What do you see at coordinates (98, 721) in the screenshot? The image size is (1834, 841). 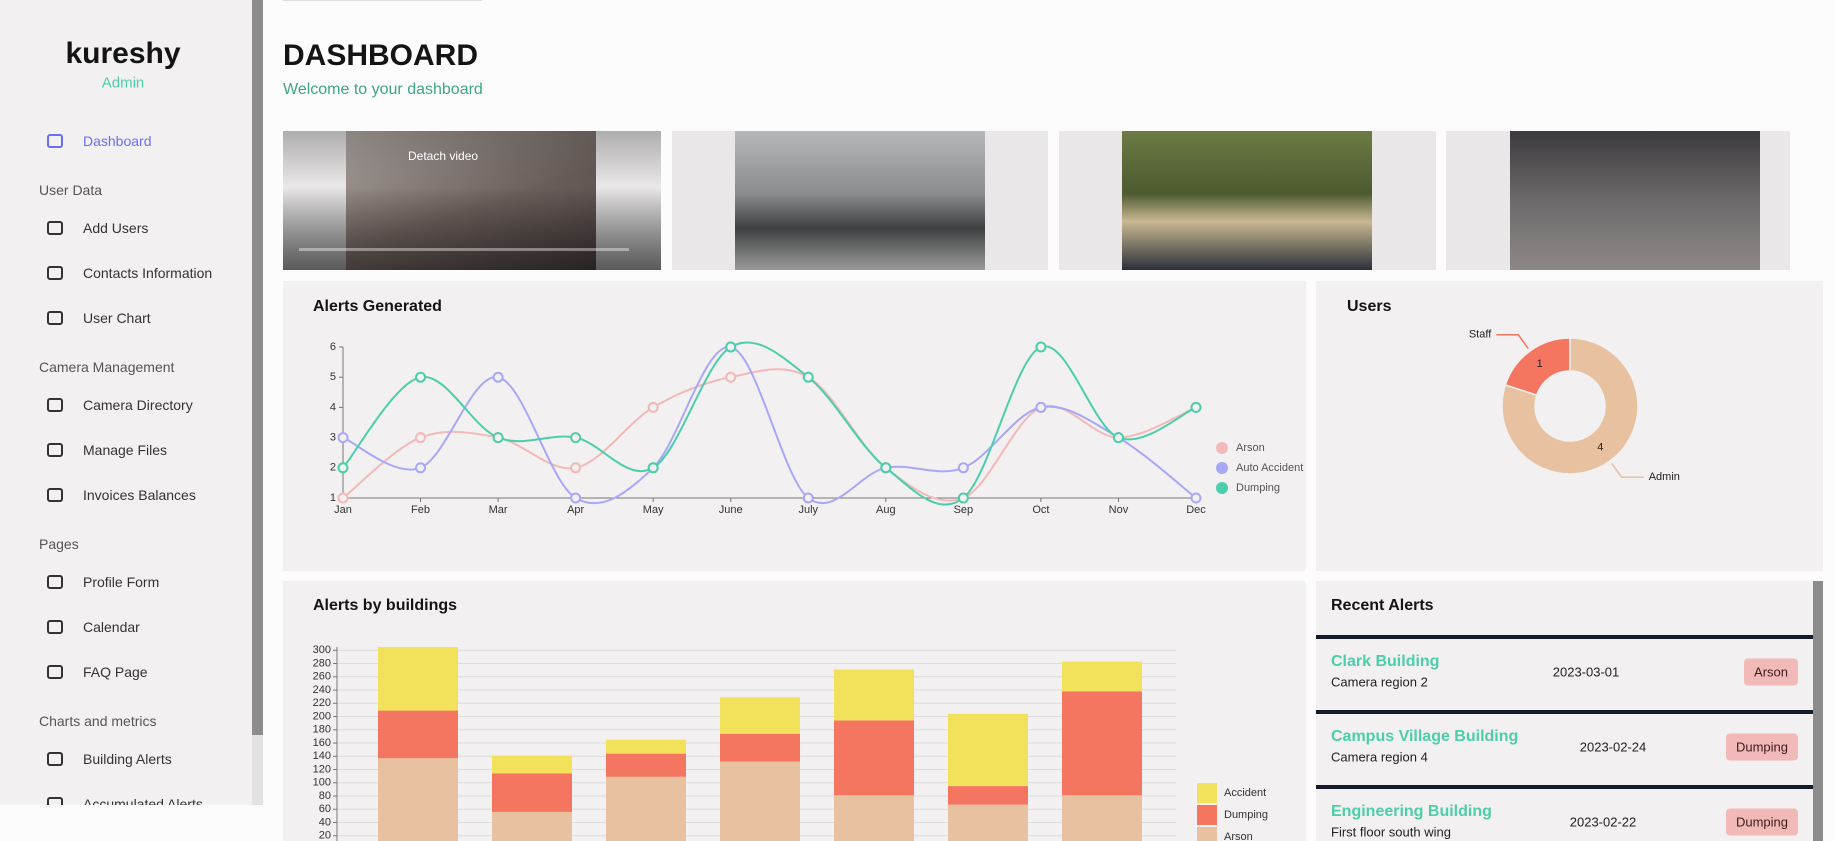 I see `nav-heading: Charts and metrics` at bounding box center [98, 721].